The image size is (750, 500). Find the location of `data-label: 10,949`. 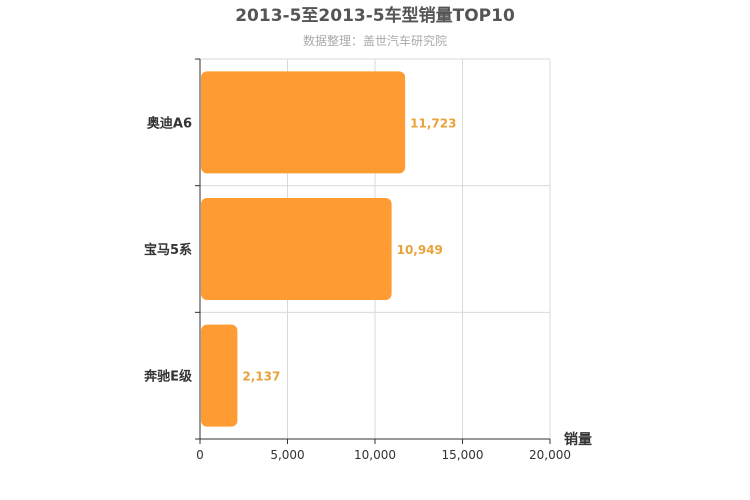

data-label: 10,949 is located at coordinates (420, 250).